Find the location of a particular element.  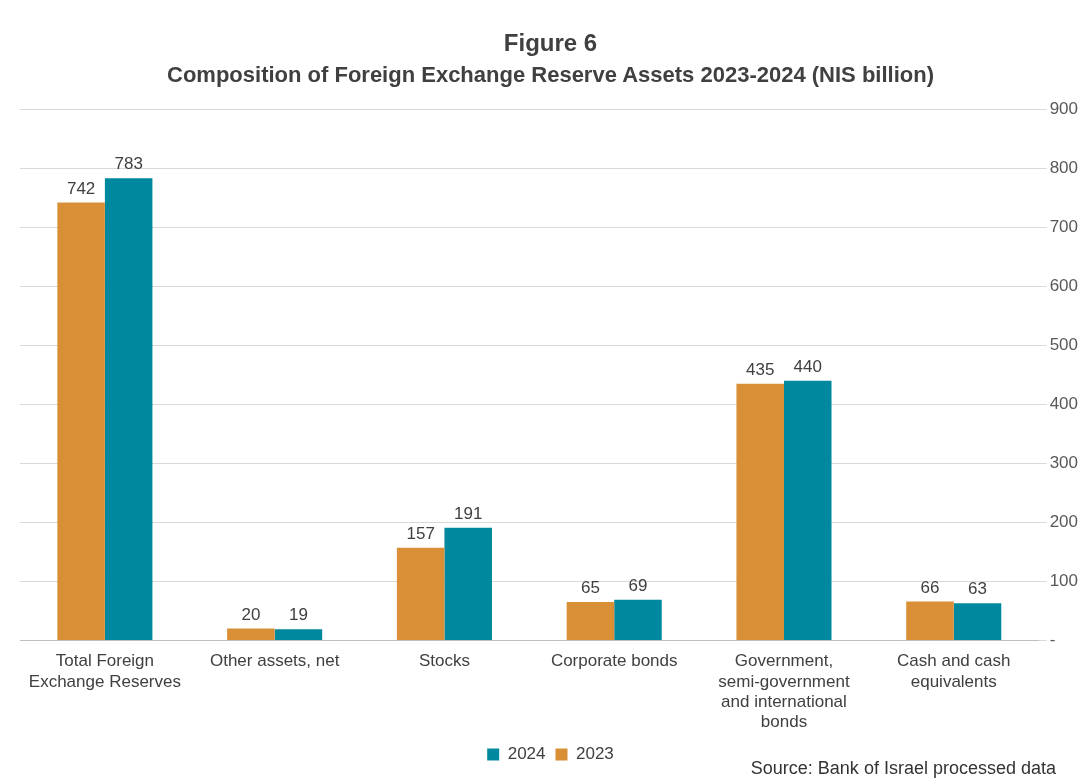

data-label: 63 is located at coordinates (977, 589).